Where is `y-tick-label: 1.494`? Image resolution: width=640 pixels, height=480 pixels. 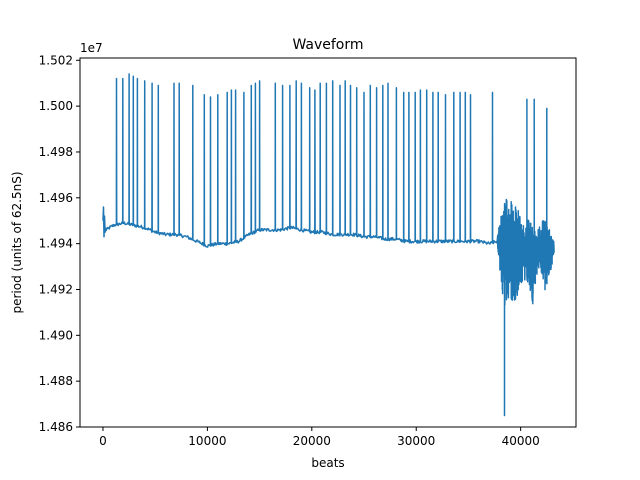
y-tick-label: 1.494 is located at coordinates (56, 244).